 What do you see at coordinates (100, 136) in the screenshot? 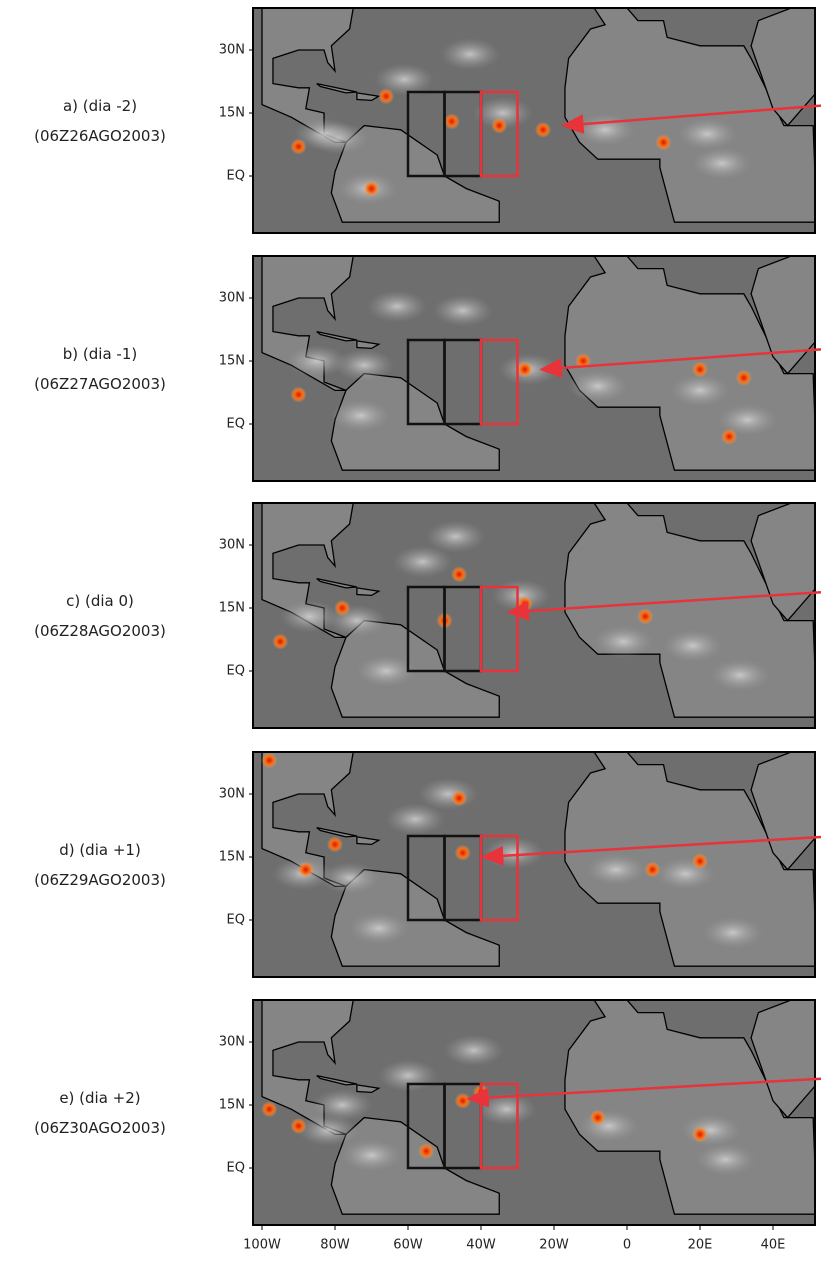
I see `panel-date: (06Z26AGO2003)` at bounding box center [100, 136].